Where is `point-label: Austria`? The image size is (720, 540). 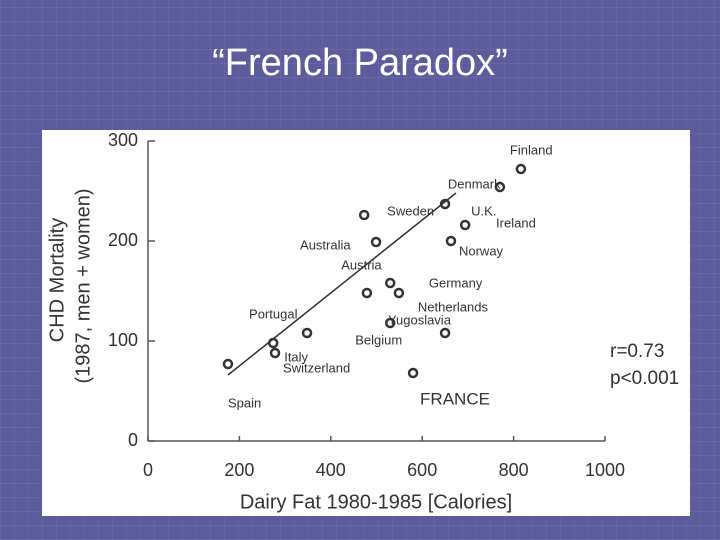 point-label: Austria is located at coordinates (361, 264).